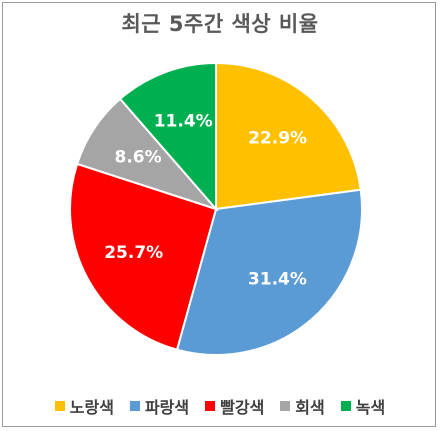  I want to click on pie-slice-yellow, so click(288, 136).